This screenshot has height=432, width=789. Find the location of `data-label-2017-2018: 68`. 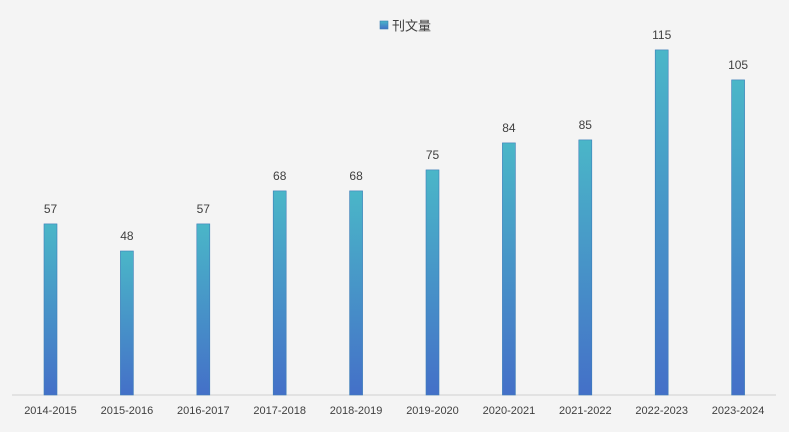

data-label-2017-2018: 68 is located at coordinates (280, 176).